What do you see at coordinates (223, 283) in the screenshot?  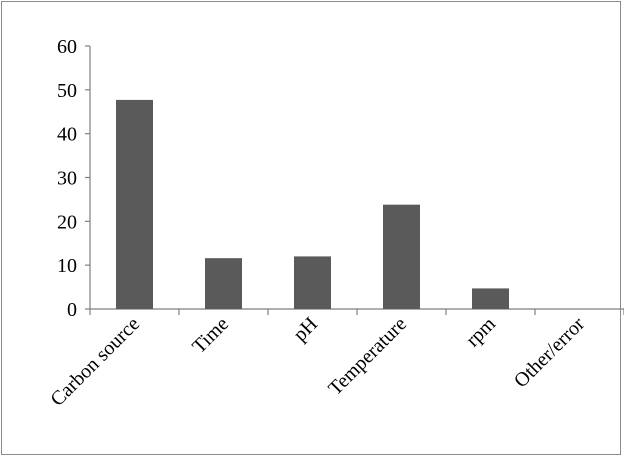 I see `bar-time` at bounding box center [223, 283].